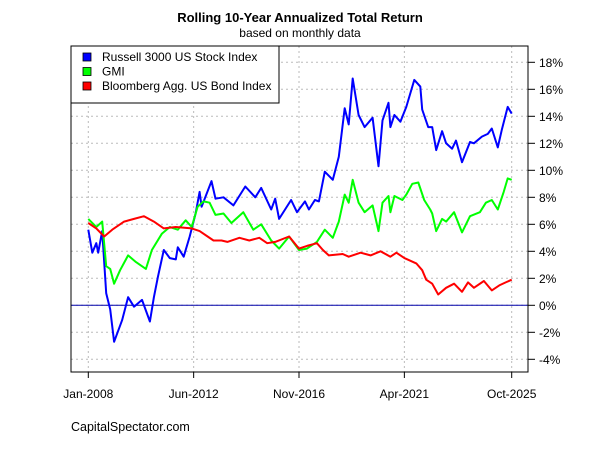 Image resolution: width=600 pixels, height=450 pixels. Describe the element at coordinates (551, 144) in the screenshot. I see `y-tick-label: 12%` at that location.